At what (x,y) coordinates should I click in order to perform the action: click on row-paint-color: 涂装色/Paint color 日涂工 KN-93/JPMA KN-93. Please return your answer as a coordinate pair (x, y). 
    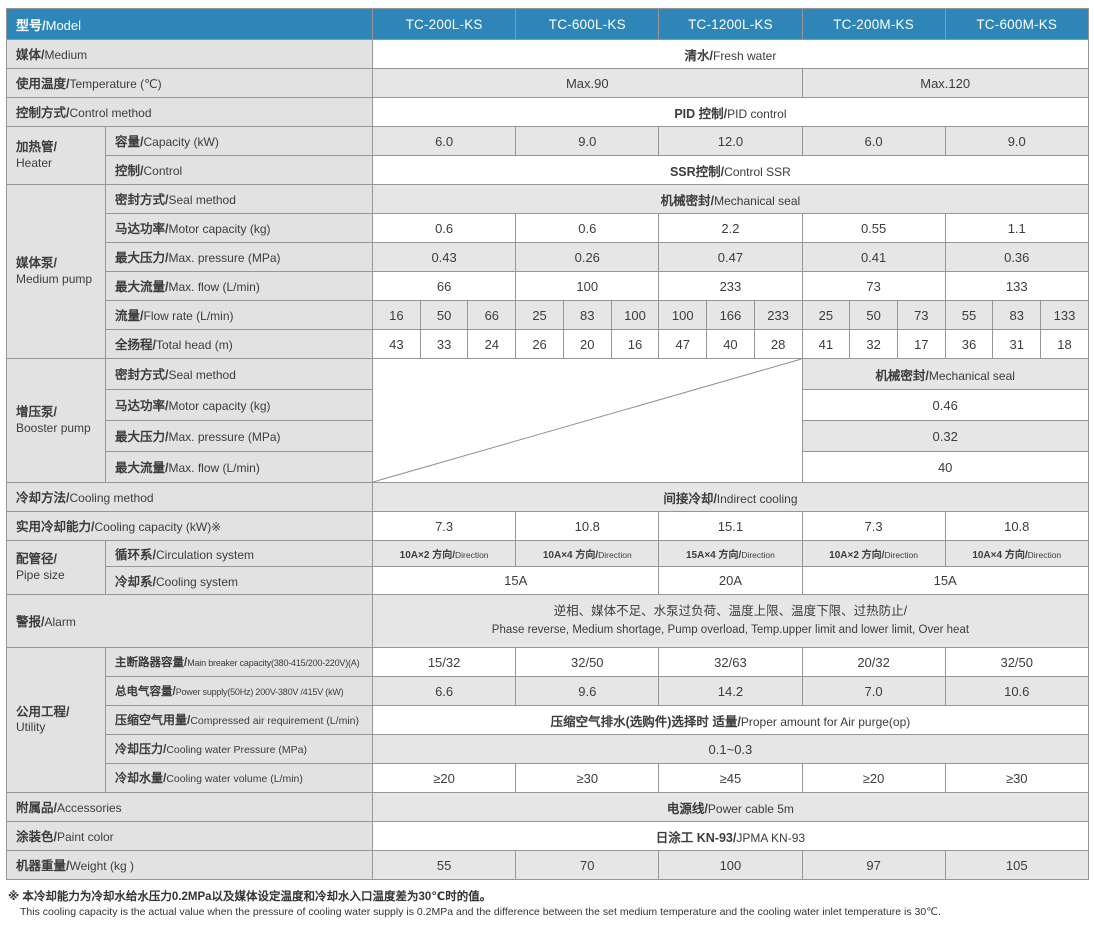
    Looking at the image, I should click on (547, 836).